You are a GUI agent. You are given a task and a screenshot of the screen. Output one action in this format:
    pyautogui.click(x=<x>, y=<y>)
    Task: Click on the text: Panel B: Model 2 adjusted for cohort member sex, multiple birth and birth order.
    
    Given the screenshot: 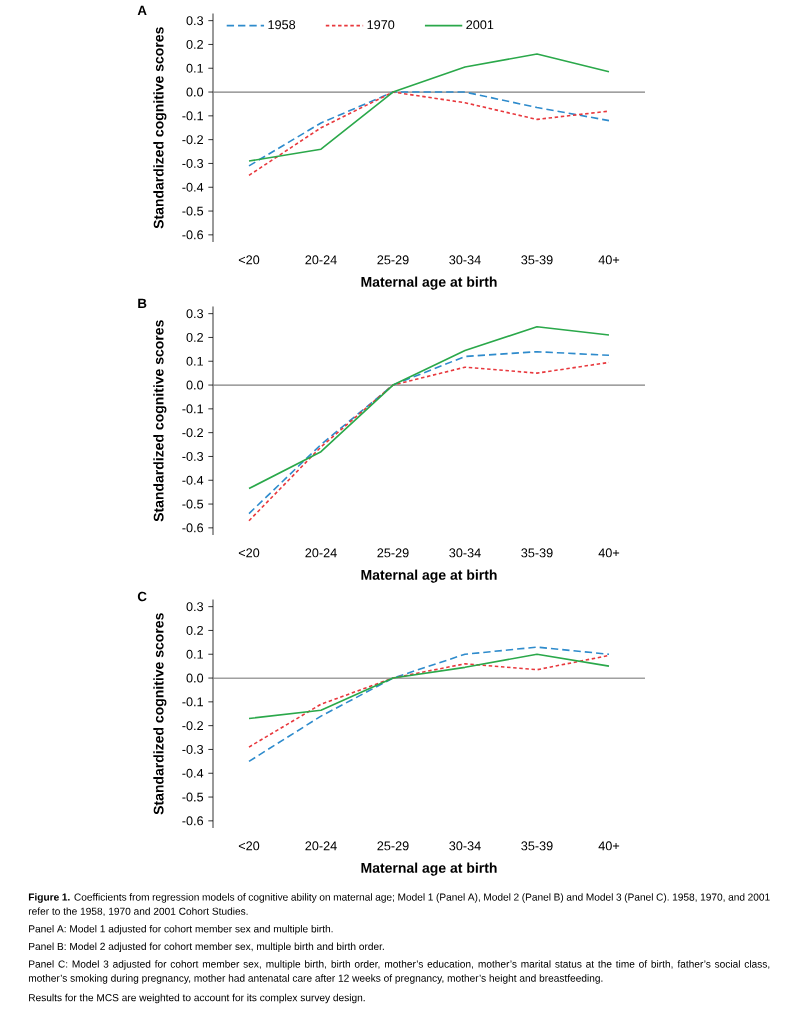 What is the action you would take?
    pyautogui.click(x=206, y=947)
    